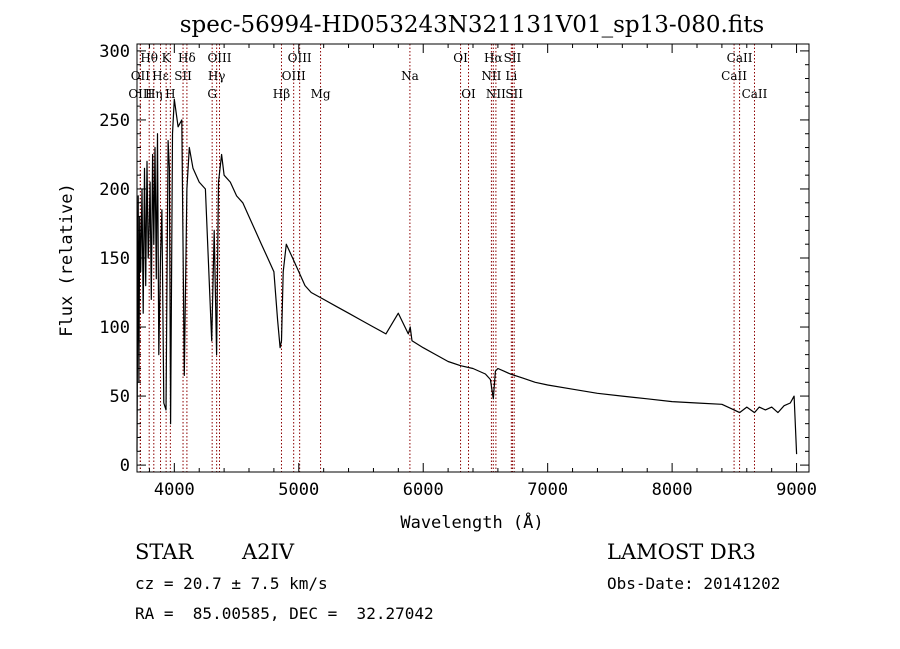 The height and width of the screenshot is (649, 900). Describe the element at coordinates (125, 466) in the screenshot. I see `y-tick-label-0: 0` at that location.